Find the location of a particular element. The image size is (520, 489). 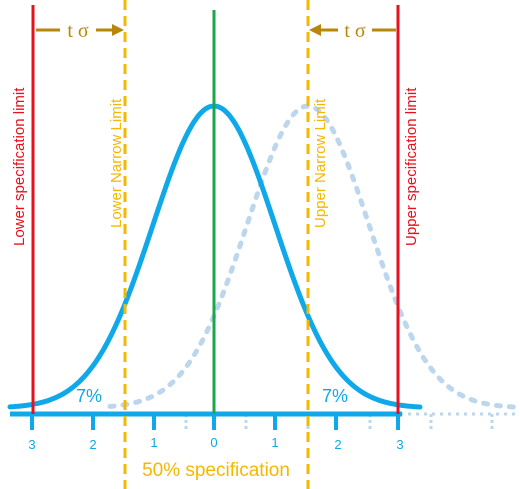

t-sigma-label-right: t σ is located at coordinates (355, 31).